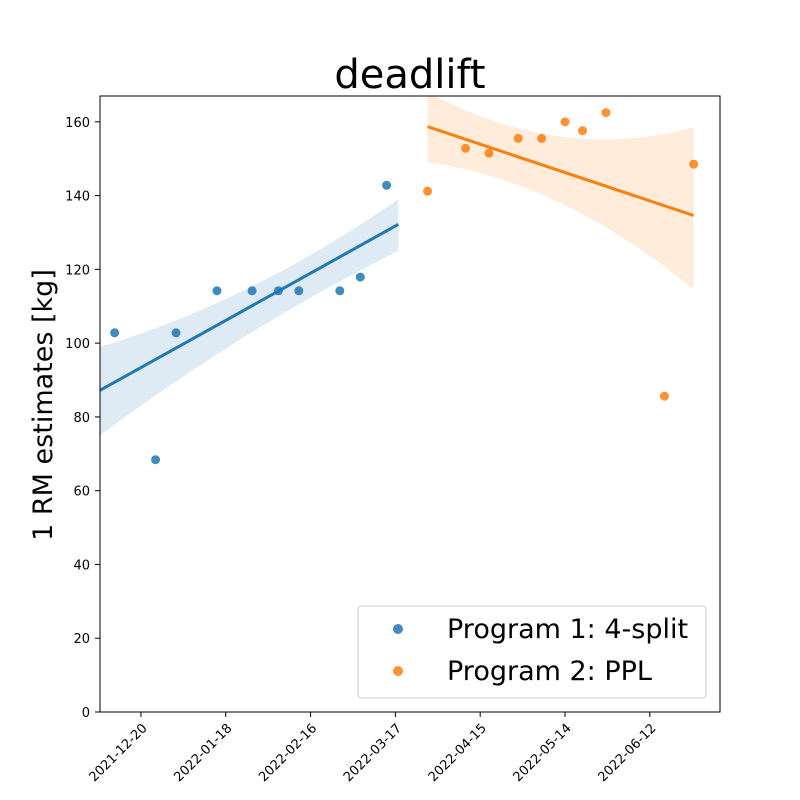  Describe the element at coordinates (77, 123) in the screenshot. I see `y-tick-label: 160` at that location.